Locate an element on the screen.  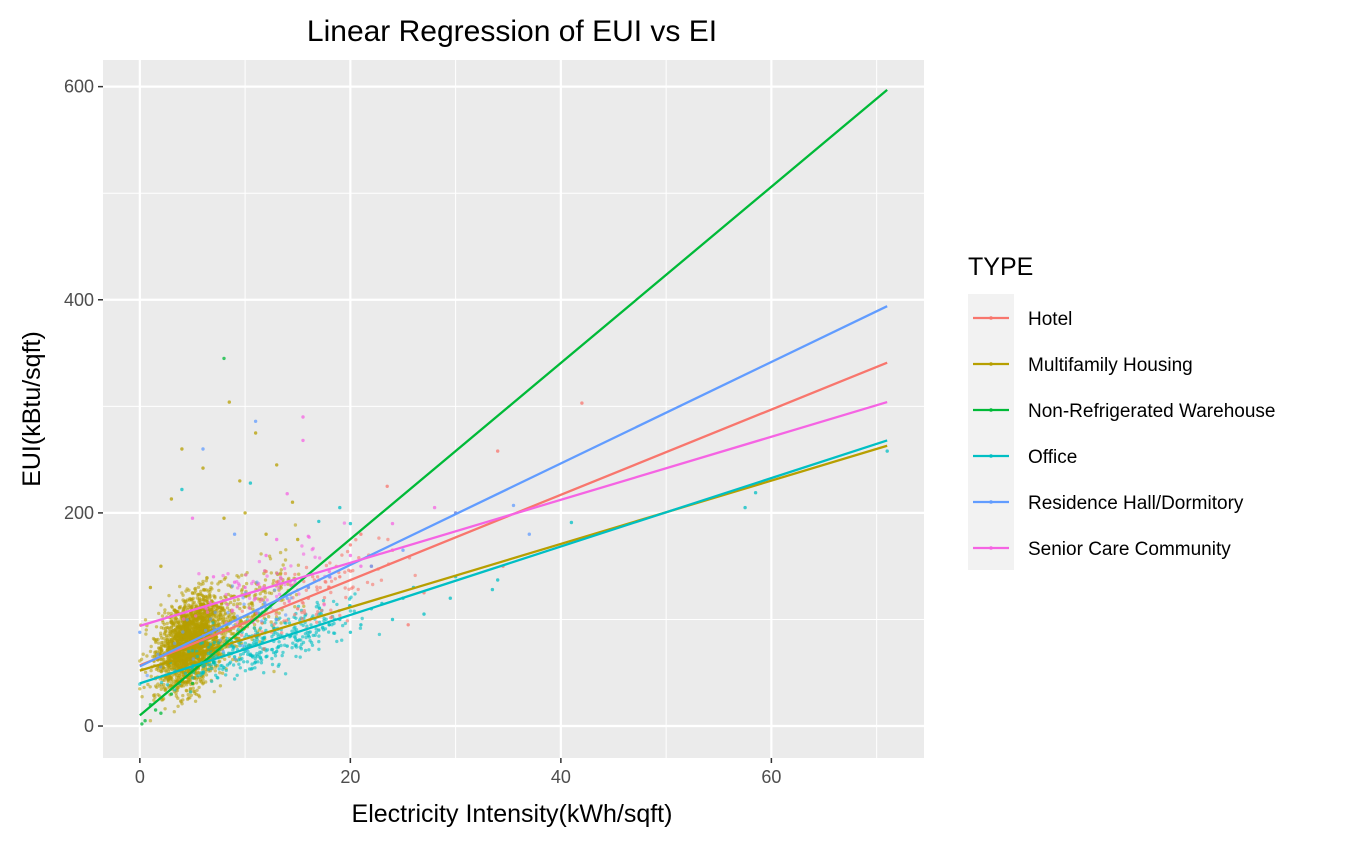
legend-label-senior-care-community: Senior Care Community is located at coordinates (1129, 549).